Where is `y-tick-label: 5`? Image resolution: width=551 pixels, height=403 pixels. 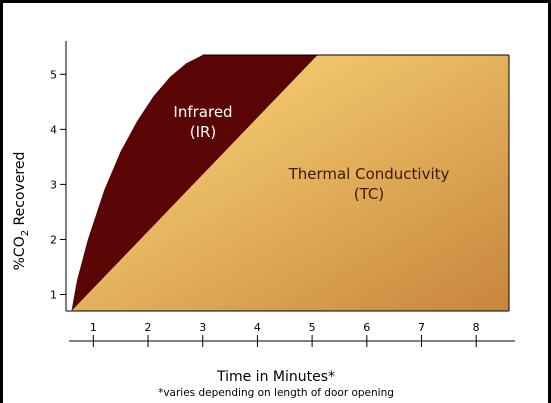
y-tick-label: 5 is located at coordinates (53, 74).